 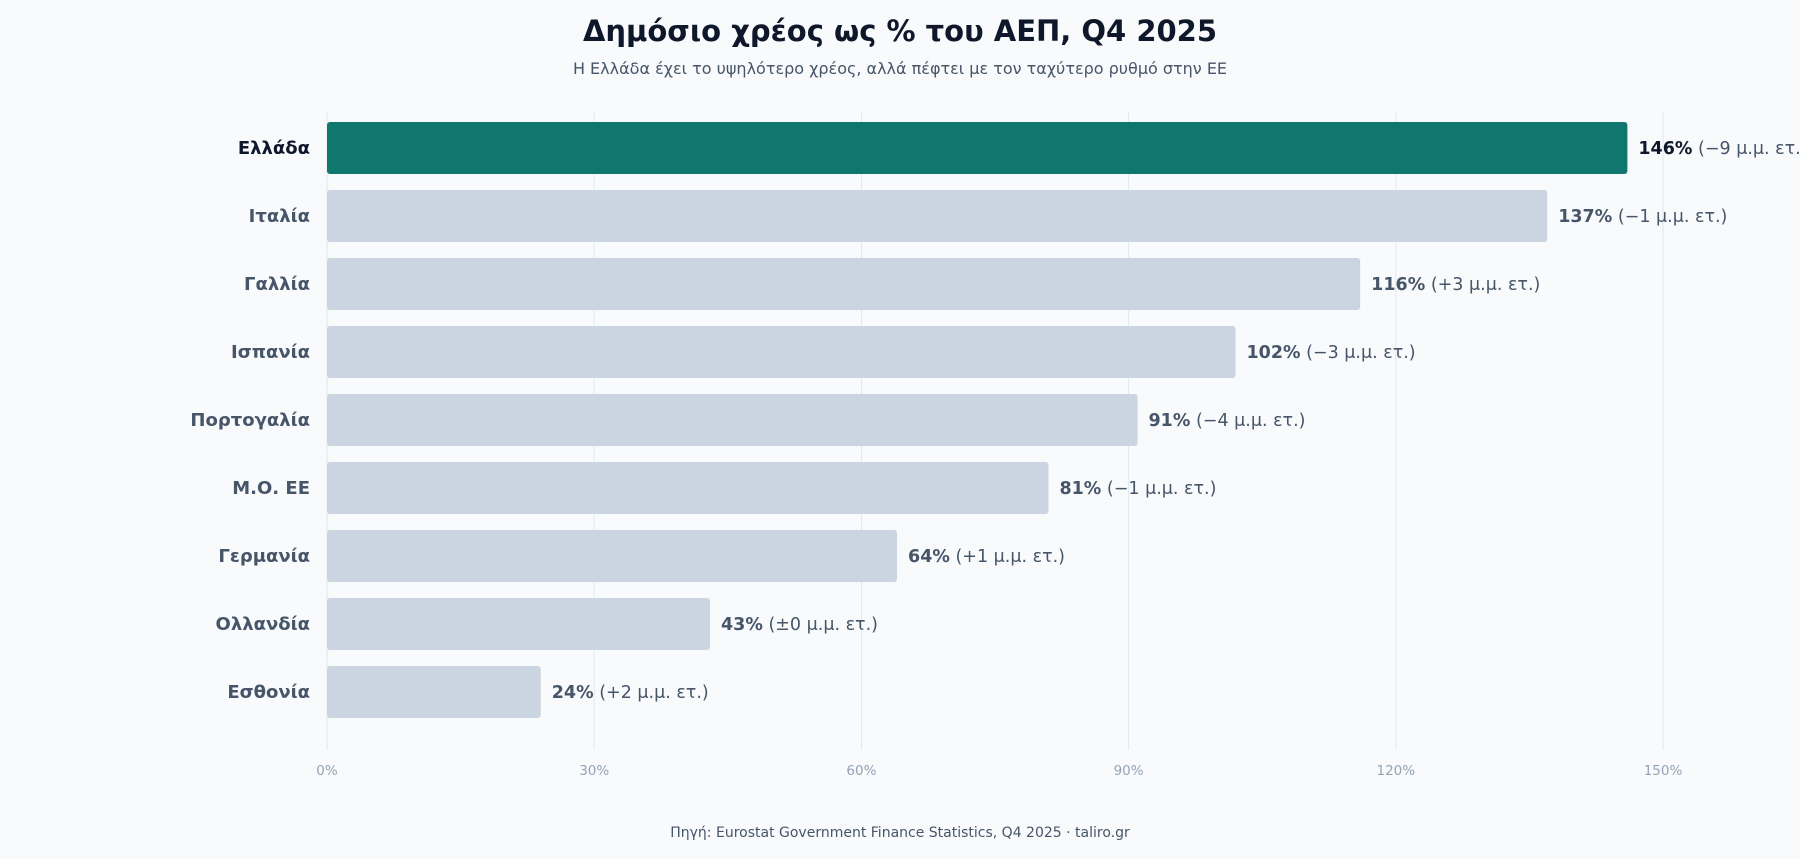 I want to click on x-tick-label: 120%, so click(x=1395, y=771).